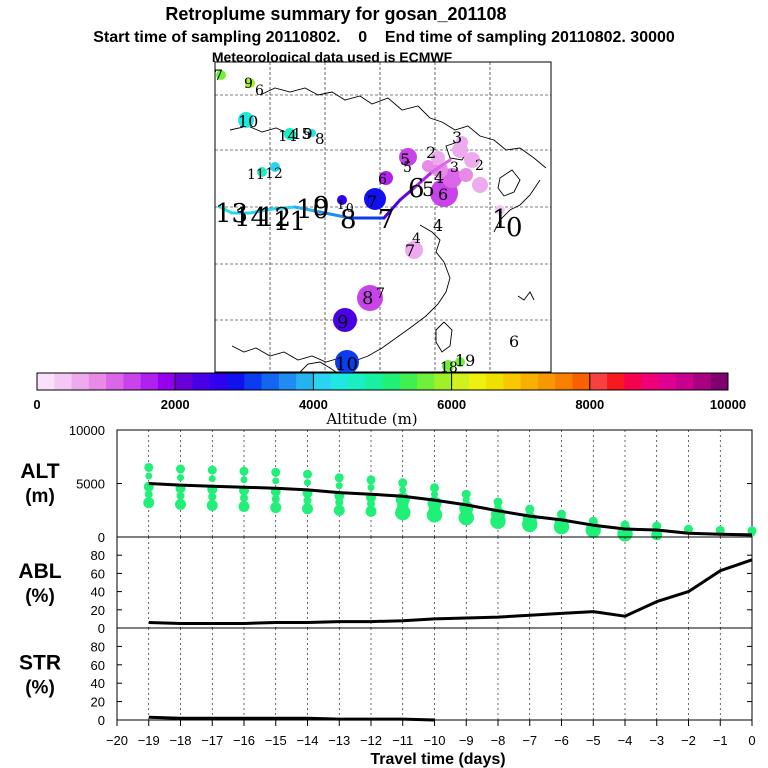 This screenshot has width=768, height=768. Describe the element at coordinates (438, 225) in the screenshot. I see `trajectory-day-label: 4` at that location.